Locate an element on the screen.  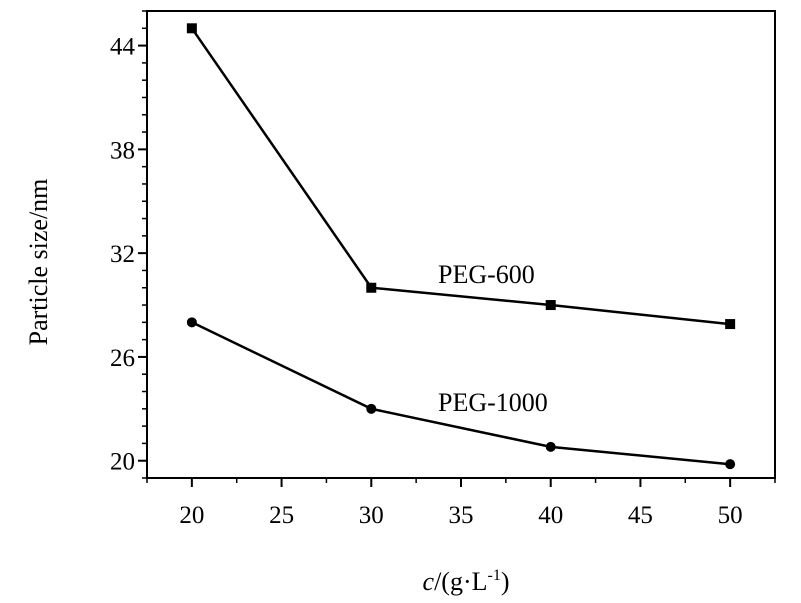
y-tick-label: 38 is located at coordinates (122, 150).